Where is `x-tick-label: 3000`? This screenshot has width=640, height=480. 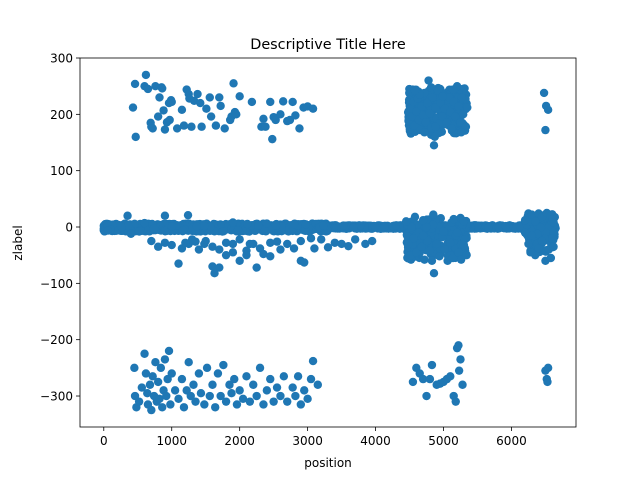
x-tick-label: 3000 is located at coordinates (307, 441).